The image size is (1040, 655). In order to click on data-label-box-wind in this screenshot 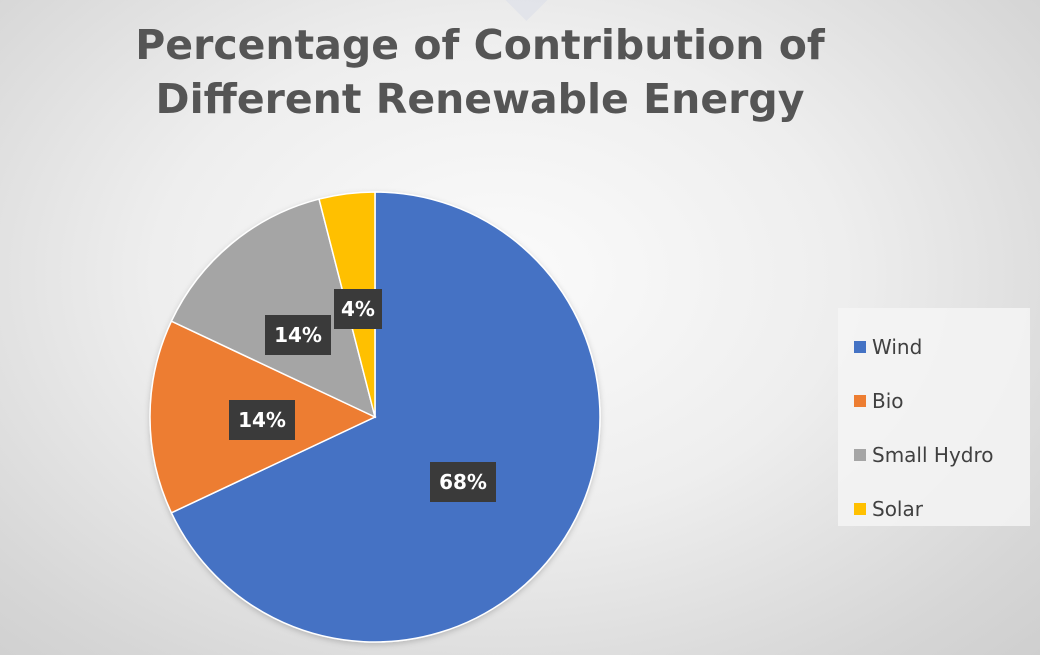, I will do `click(463, 482)`.